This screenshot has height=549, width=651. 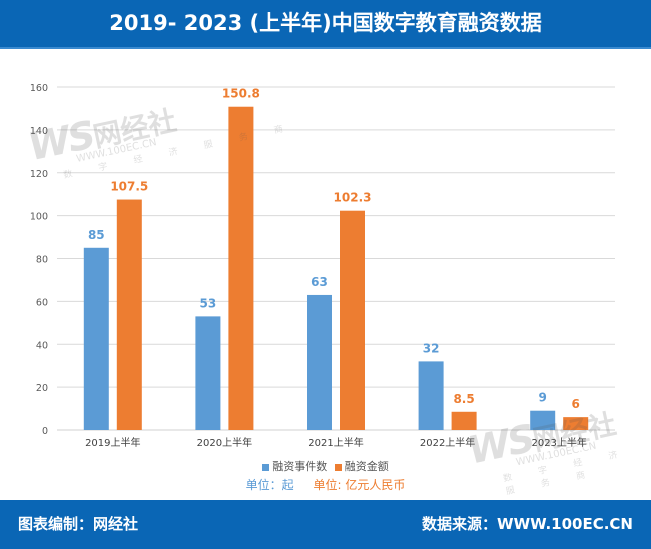 What do you see at coordinates (366, 466) in the screenshot?
I see `legend-label-amount: 融资金额` at bounding box center [366, 466].